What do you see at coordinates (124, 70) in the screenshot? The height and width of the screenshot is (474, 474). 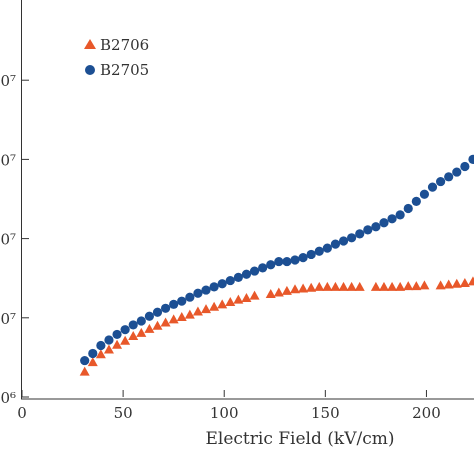 I see `legend-label-b2705: B2705` at bounding box center [124, 70].